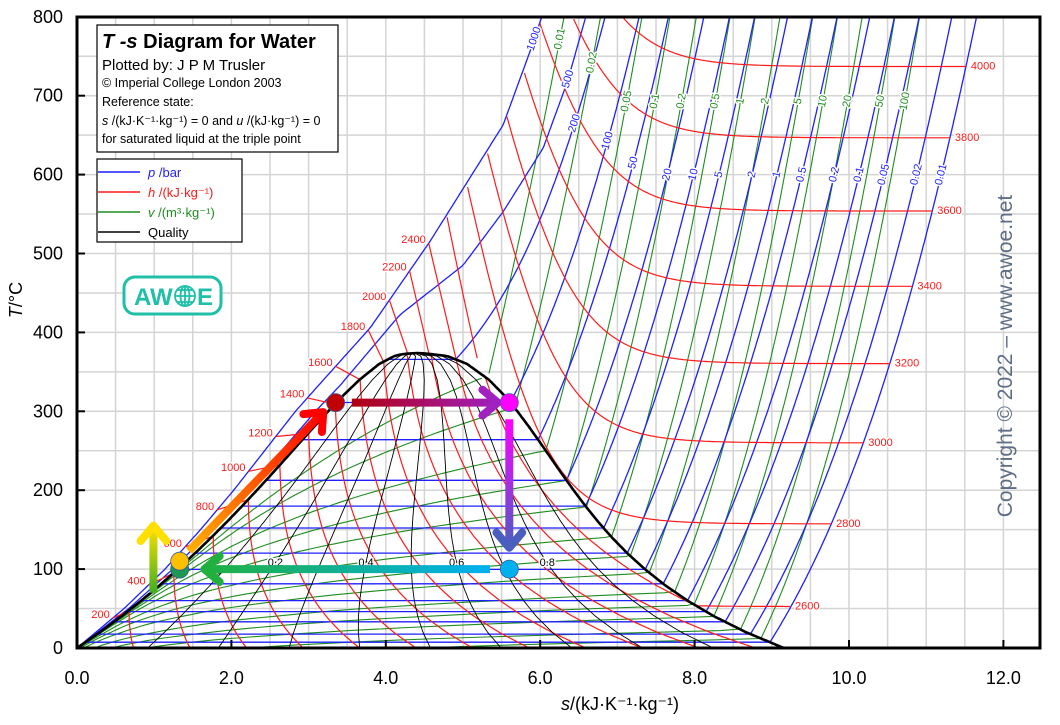 This screenshot has height=725, width=1060. What do you see at coordinates (48, 17) in the screenshot?
I see `y-tick-label: 800` at bounding box center [48, 17].